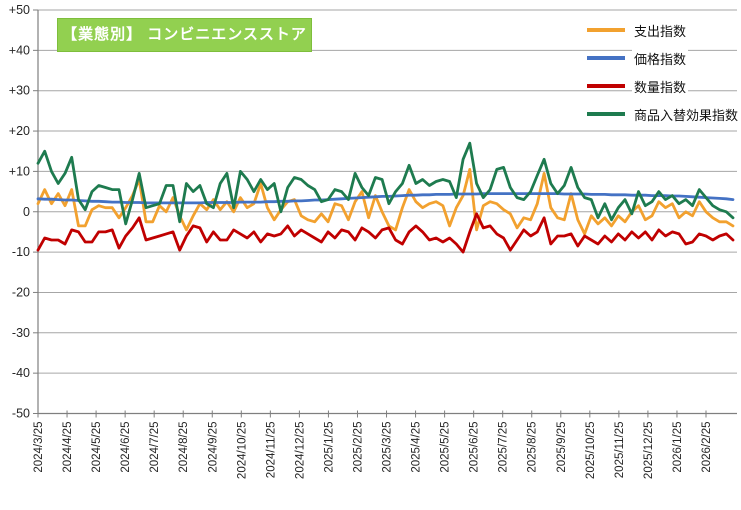 The image size is (741, 510). What do you see at coordinates (68, 447) in the screenshot?
I see `x-tick-label: 2024/4/25` at bounding box center [68, 447].